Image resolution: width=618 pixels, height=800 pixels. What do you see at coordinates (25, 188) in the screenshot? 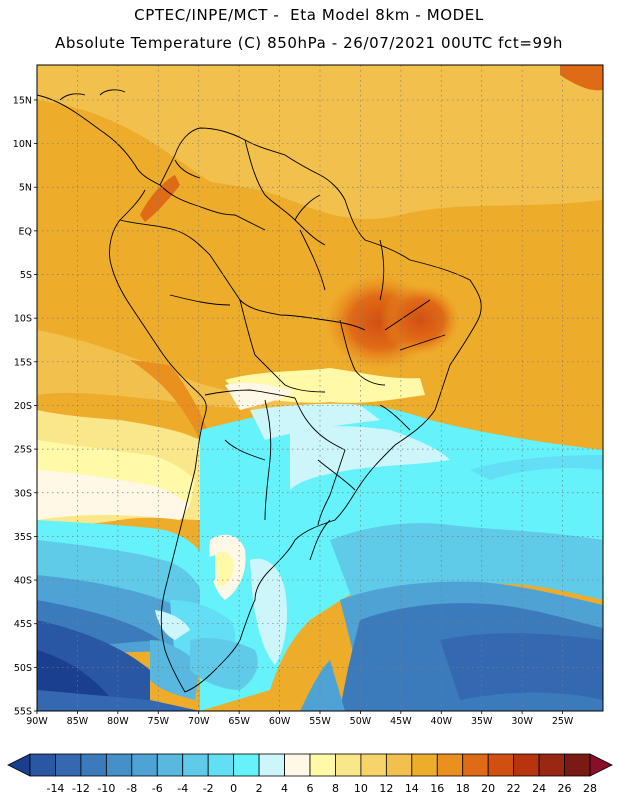
I see `lat-tick-label: 5N` at bounding box center [25, 188].